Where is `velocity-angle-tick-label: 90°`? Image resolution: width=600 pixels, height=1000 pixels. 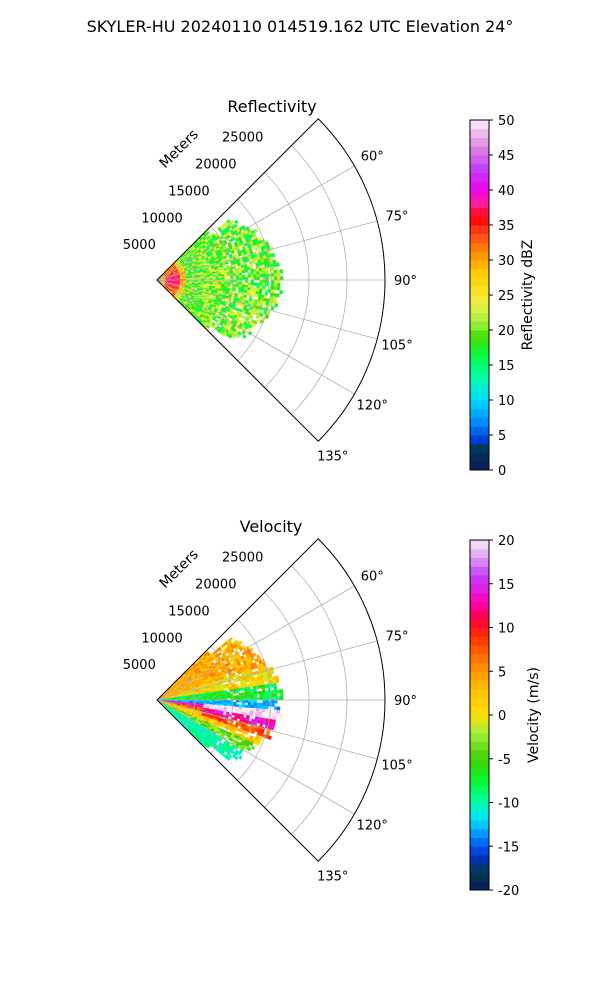 velocity-angle-tick-label: 90° is located at coordinates (405, 701).